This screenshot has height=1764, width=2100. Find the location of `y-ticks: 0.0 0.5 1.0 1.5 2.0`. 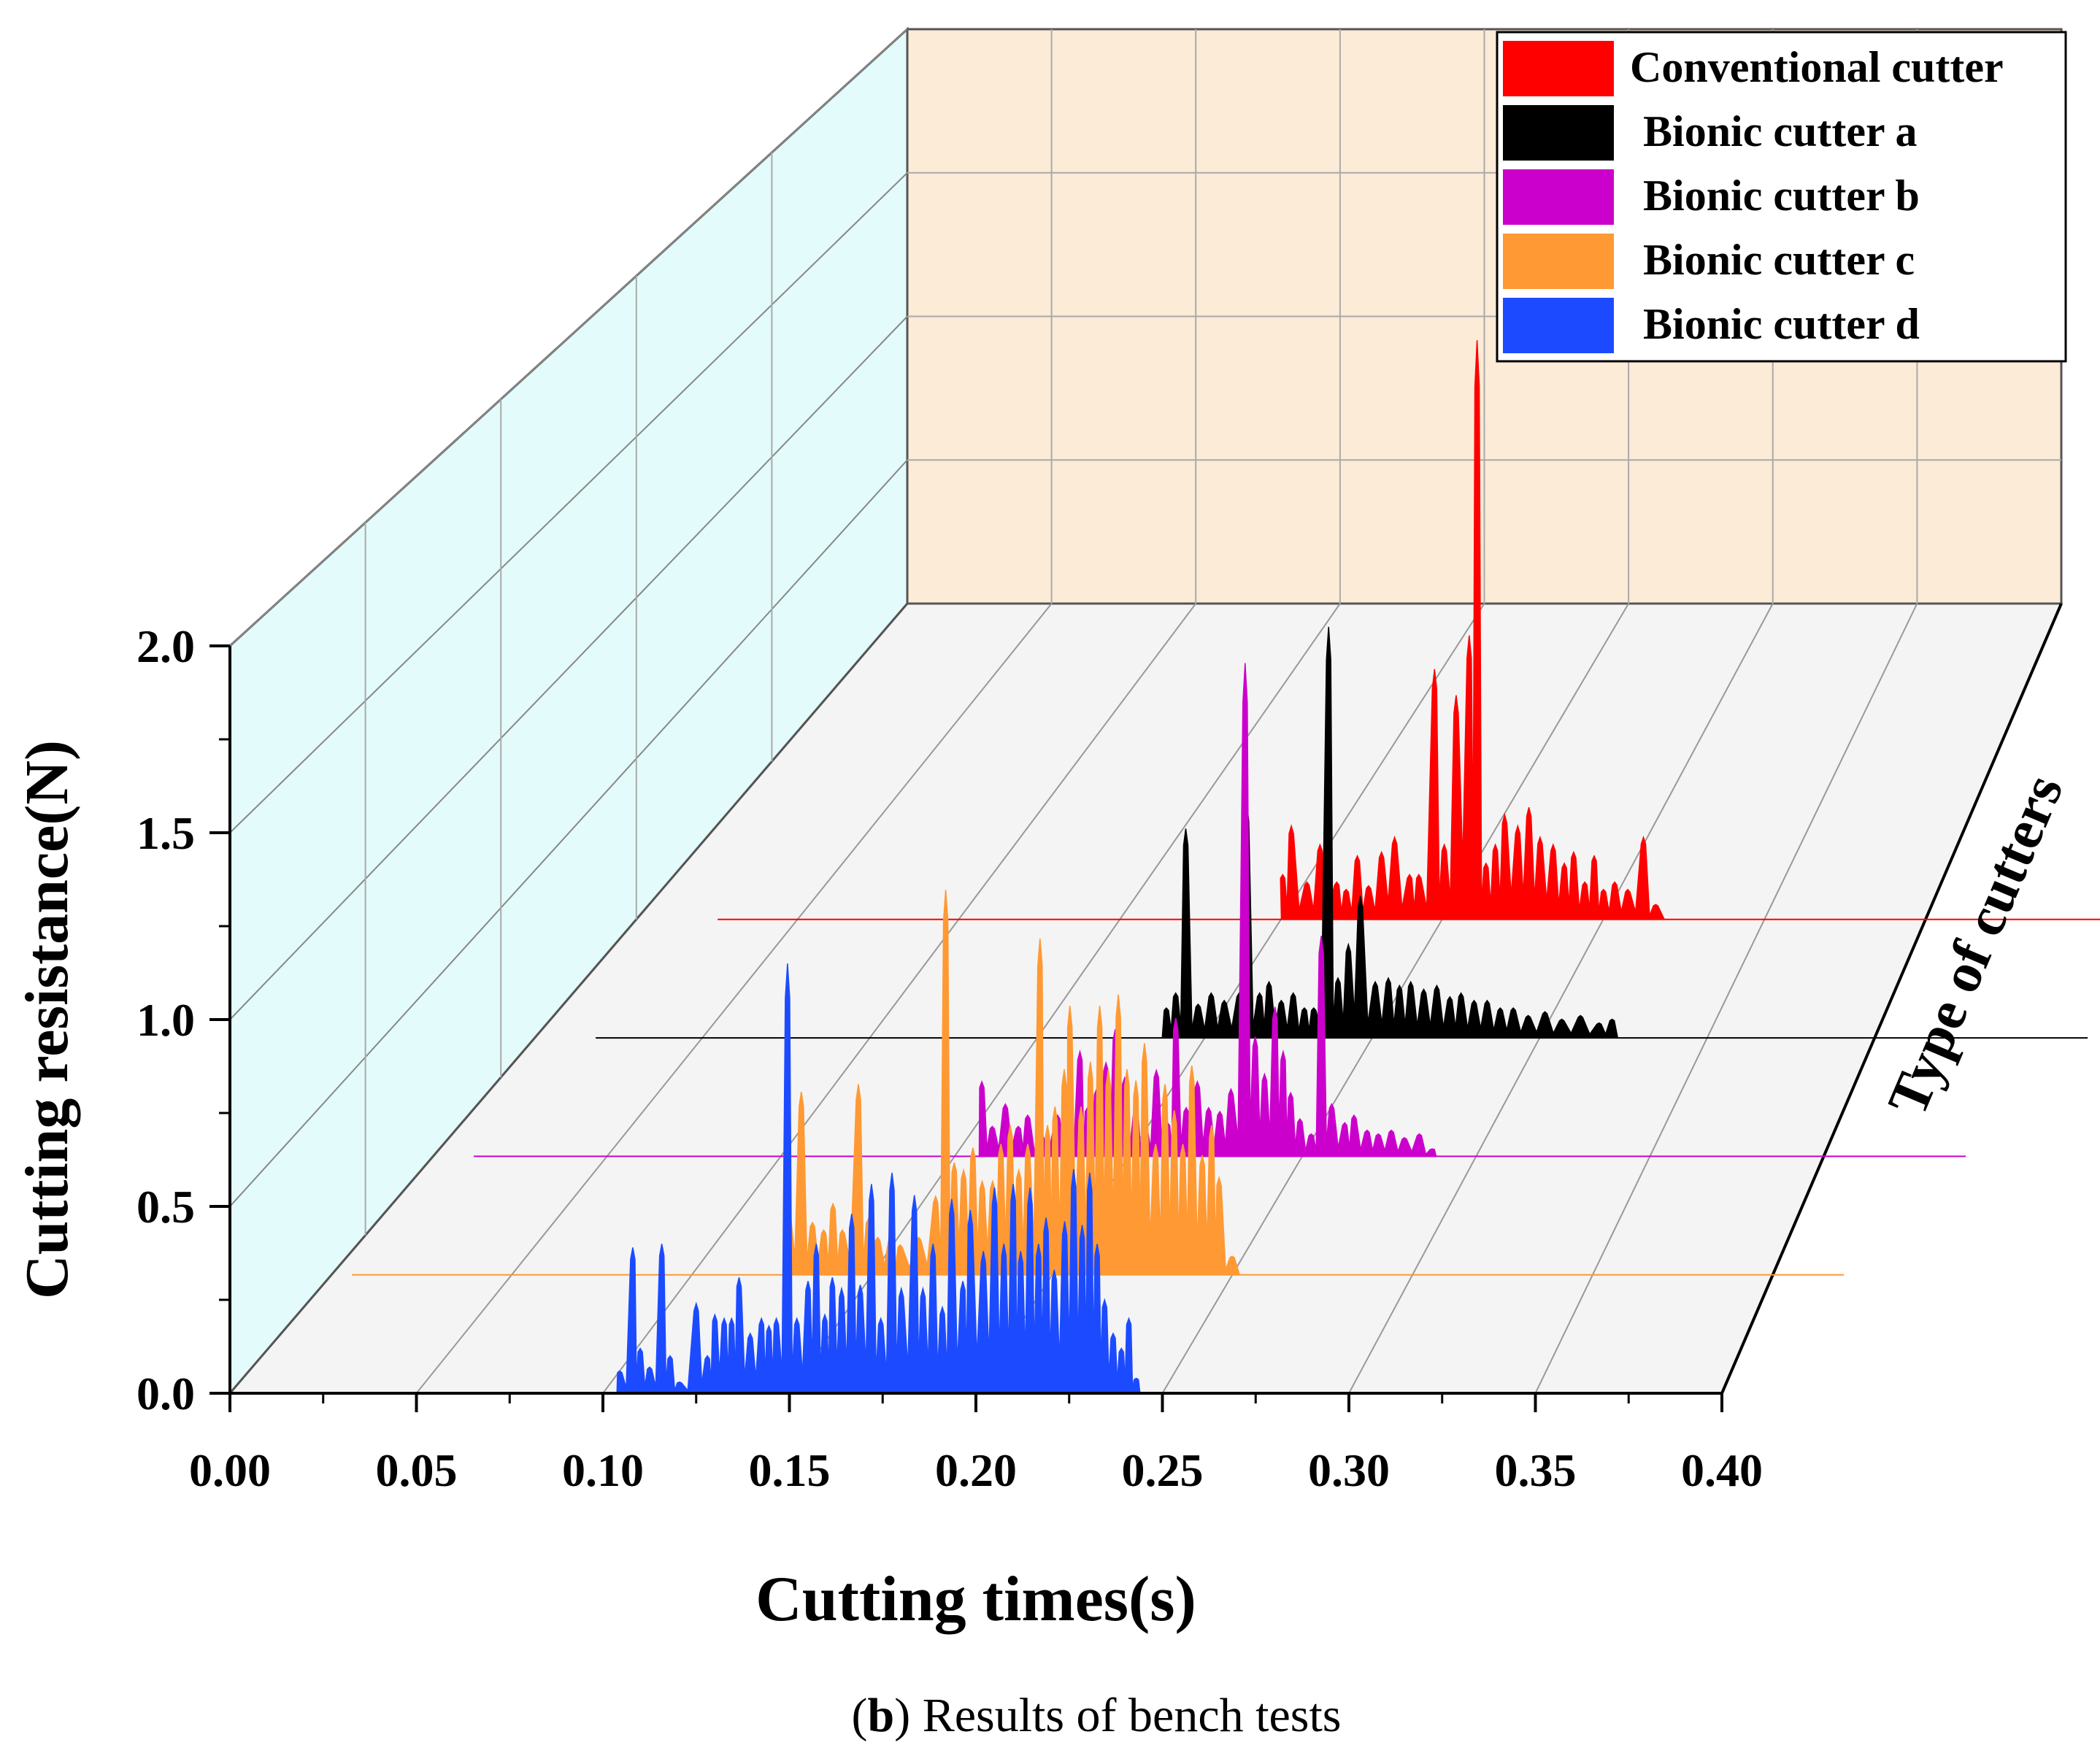

y-ticks: 0.0 0.5 1.0 1.5 2.0 is located at coordinates (183, 1020).